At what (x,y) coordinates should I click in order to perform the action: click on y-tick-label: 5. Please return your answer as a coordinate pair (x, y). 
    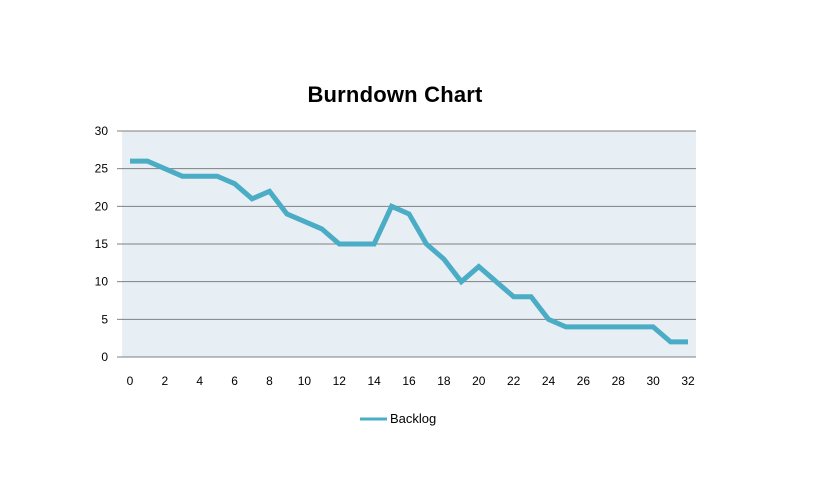
    Looking at the image, I should click on (104, 319).